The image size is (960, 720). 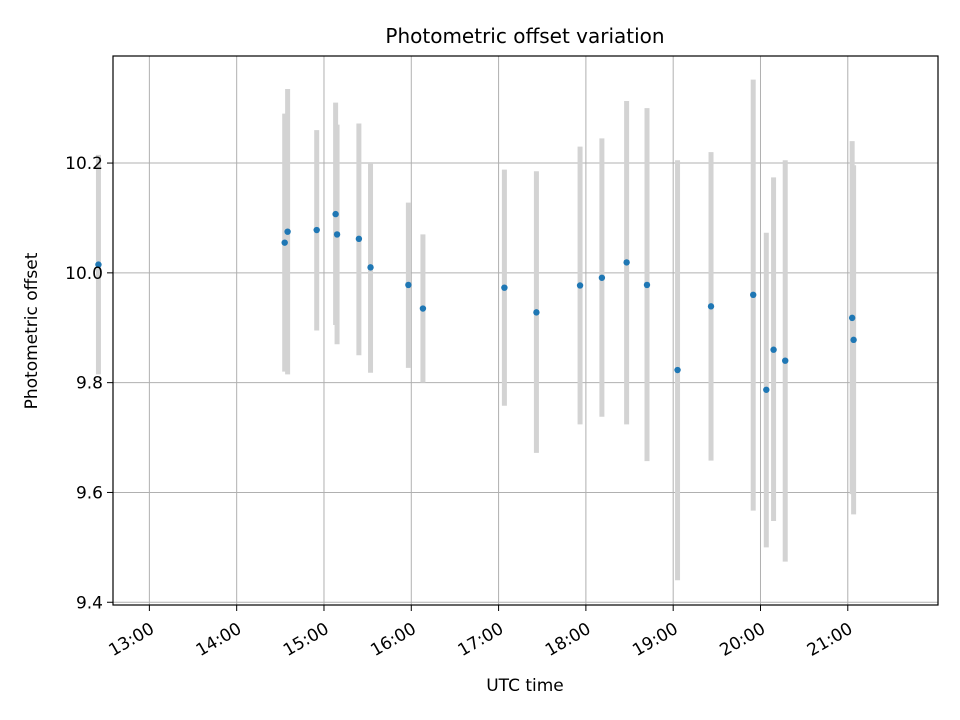 What do you see at coordinates (89, 603) in the screenshot?
I see `y-tick-label: 9.4` at bounding box center [89, 603].